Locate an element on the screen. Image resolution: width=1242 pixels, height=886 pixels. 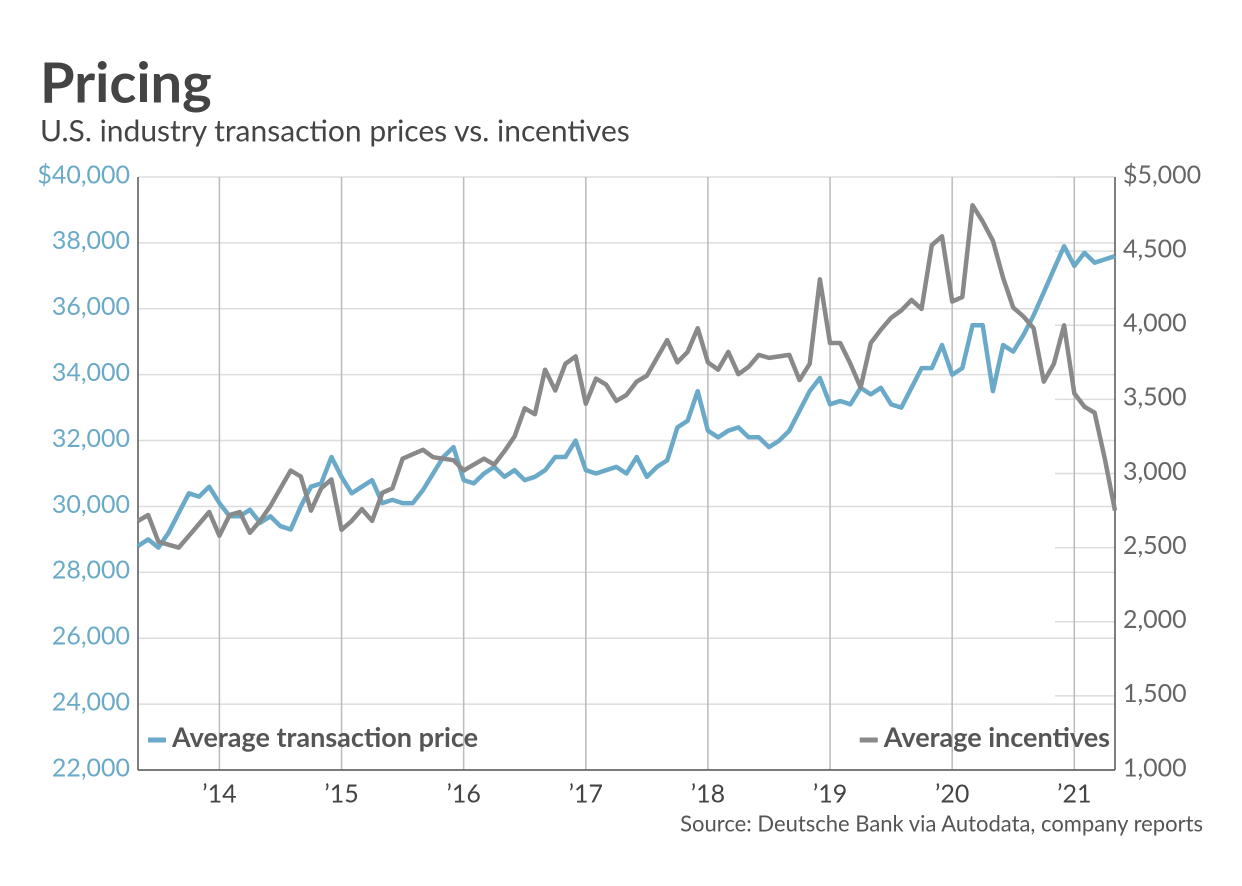
y-tick-label: 26,000 is located at coordinates (91, 636).